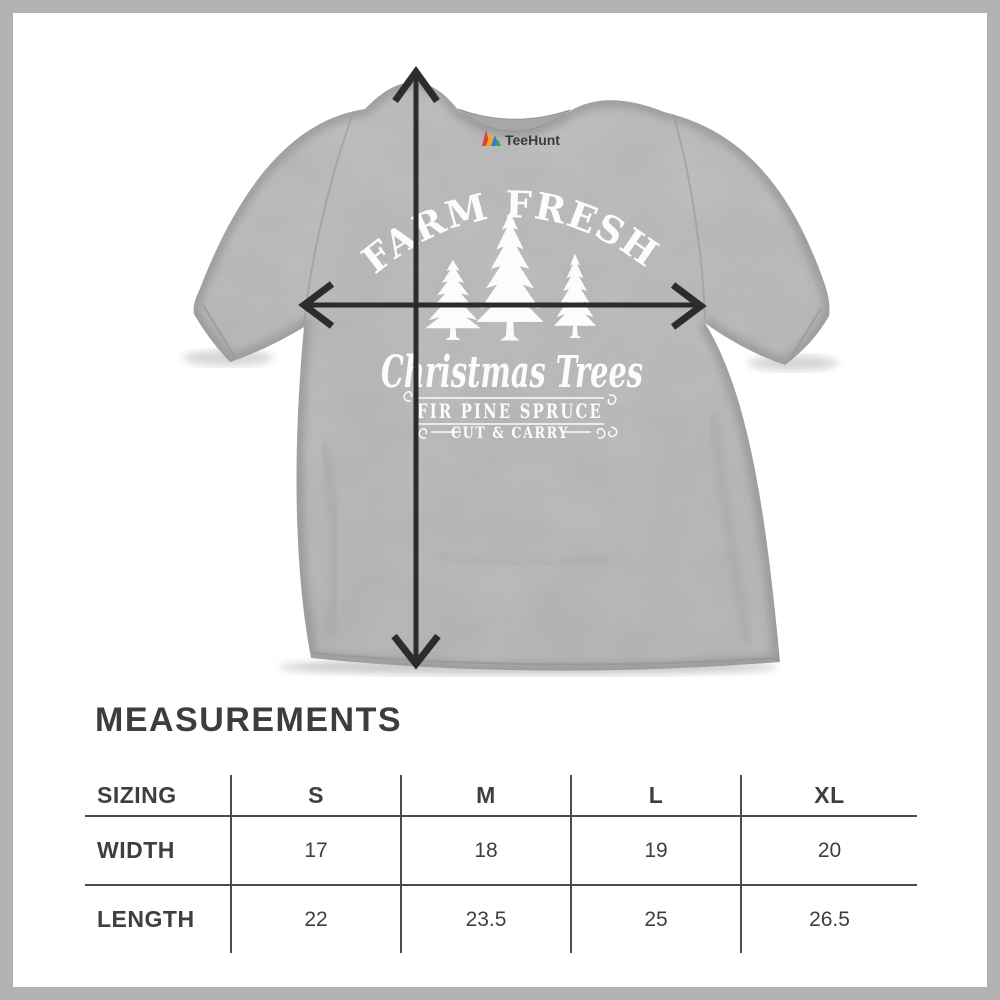  Describe the element at coordinates (315, 851) in the screenshot. I see `width-value-s: 17` at that location.